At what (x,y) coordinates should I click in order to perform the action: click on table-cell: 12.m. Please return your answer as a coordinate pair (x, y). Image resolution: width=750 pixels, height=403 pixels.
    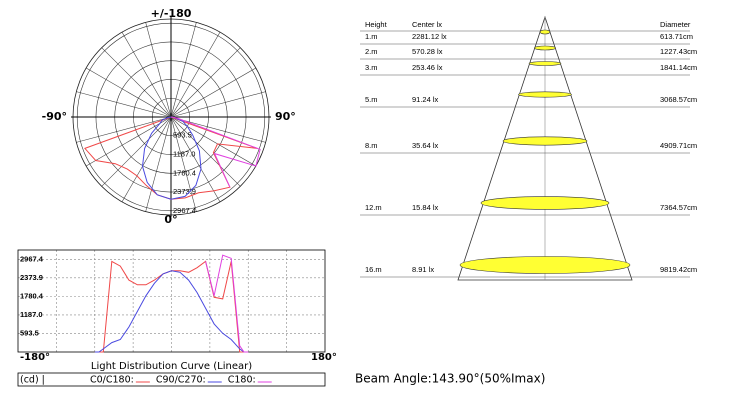
    Looking at the image, I should click on (373, 207).